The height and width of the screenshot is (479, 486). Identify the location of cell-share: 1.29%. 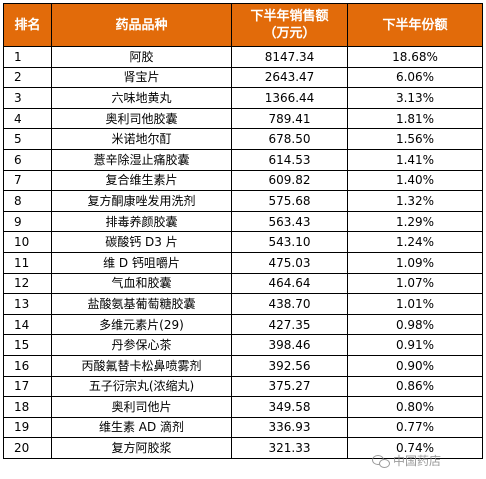
(415, 221).